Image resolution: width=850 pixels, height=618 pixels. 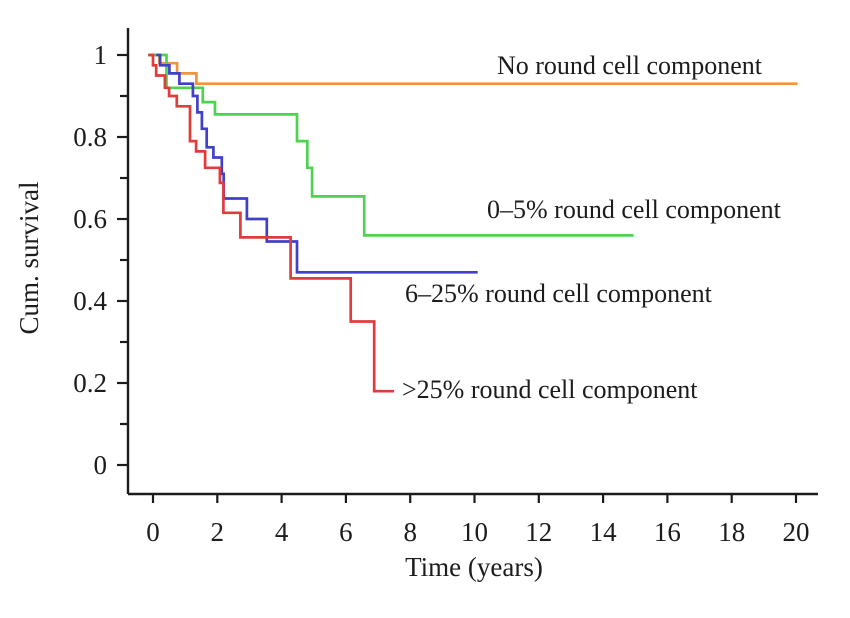 I want to click on x-tick-label: 20, so click(x=796, y=532).